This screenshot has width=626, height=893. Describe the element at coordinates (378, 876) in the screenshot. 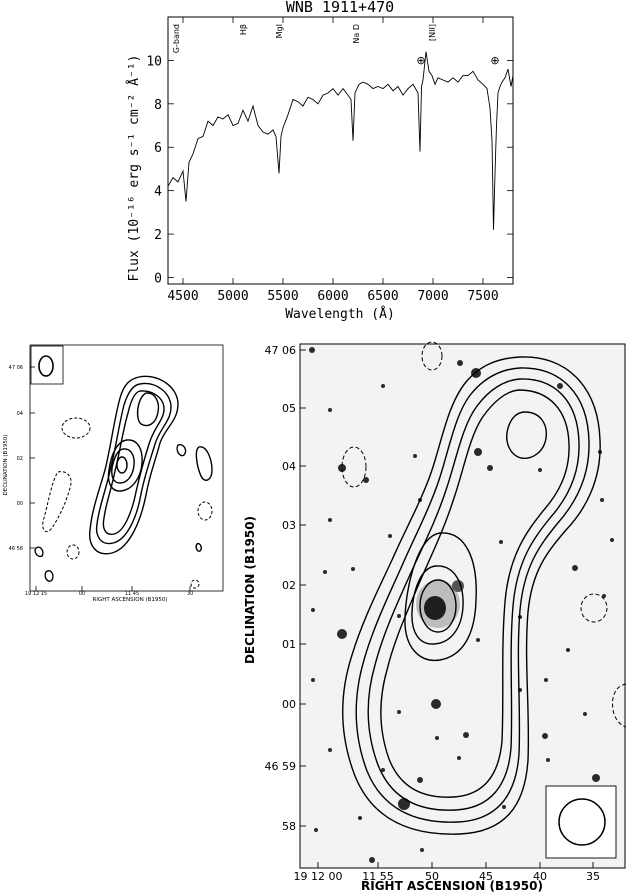

I see `right-x-tick-label: 11 55` at that location.